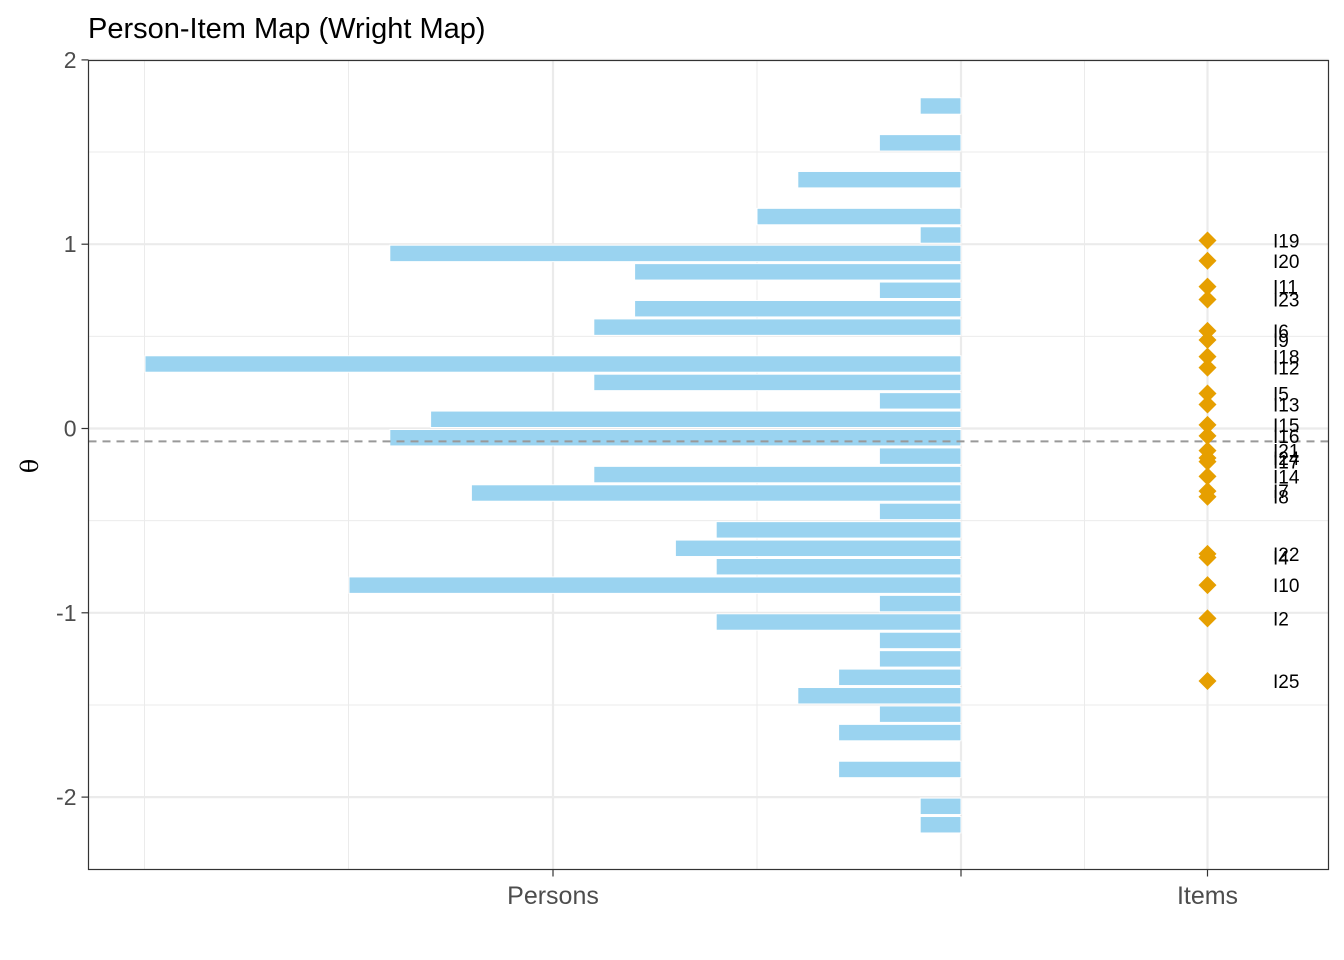 The image size is (1344, 960). I want to click on y-axis-label: θ, so click(30, 466).